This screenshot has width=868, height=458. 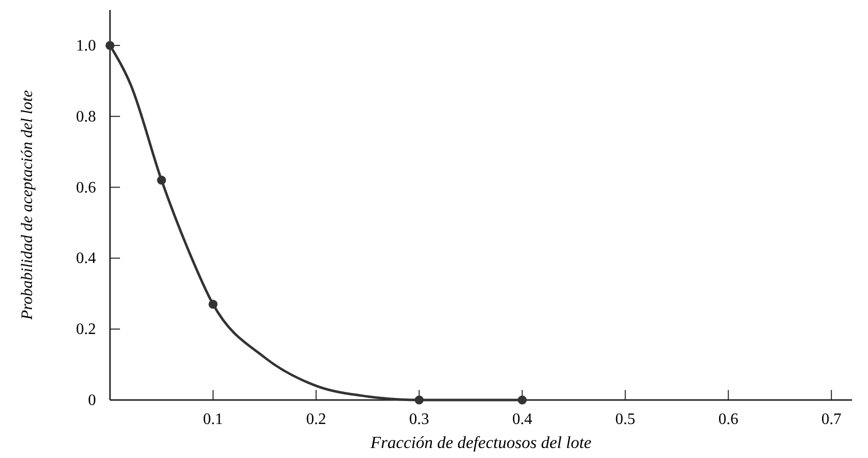 I want to click on x-tick-label: 0.5, so click(x=625, y=419).